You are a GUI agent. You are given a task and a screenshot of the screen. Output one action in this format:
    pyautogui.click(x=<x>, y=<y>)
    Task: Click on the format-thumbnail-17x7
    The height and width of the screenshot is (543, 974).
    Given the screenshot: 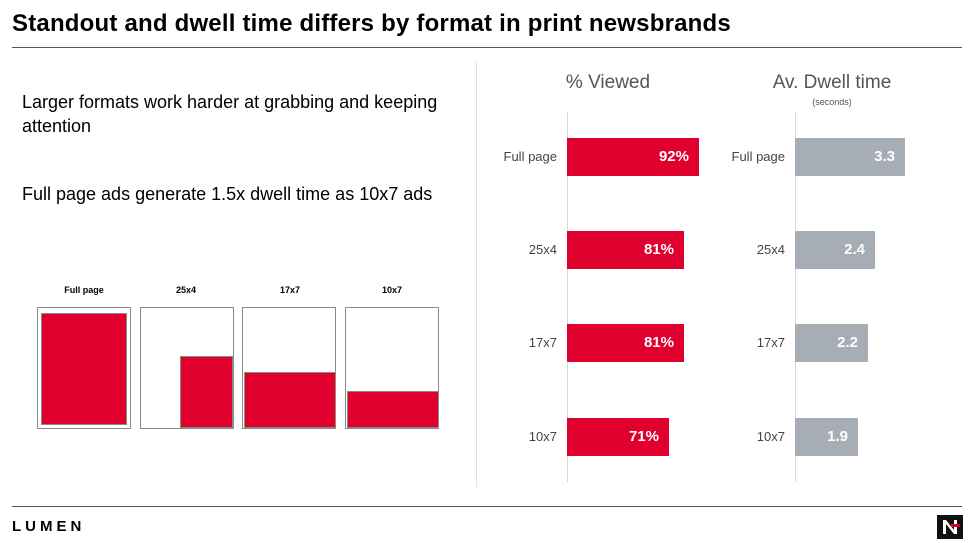 What is the action you would take?
    pyautogui.click(x=289, y=368)
    